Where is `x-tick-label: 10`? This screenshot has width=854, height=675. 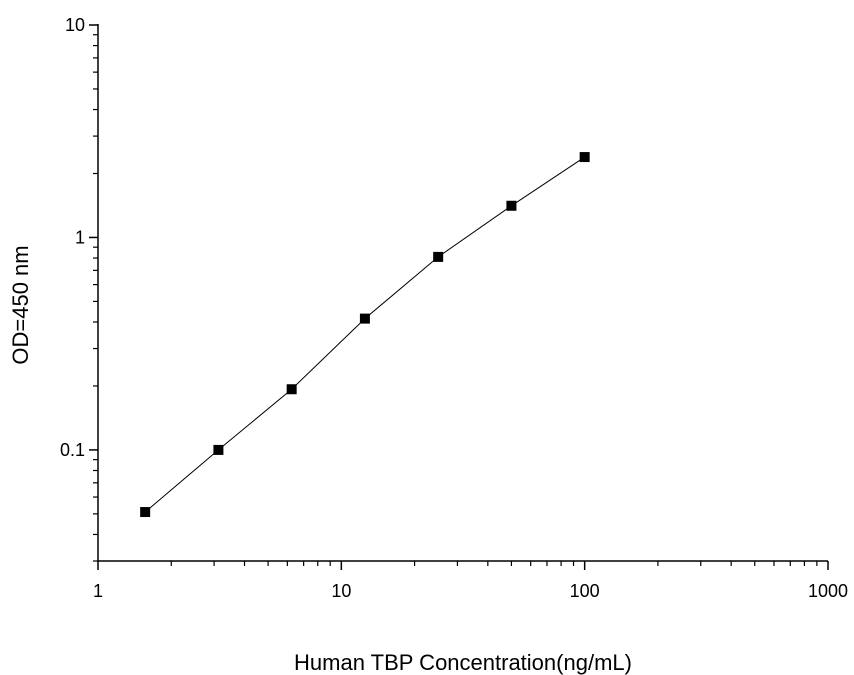
x-tick-label: 10 is located at coordinates (341, 591).